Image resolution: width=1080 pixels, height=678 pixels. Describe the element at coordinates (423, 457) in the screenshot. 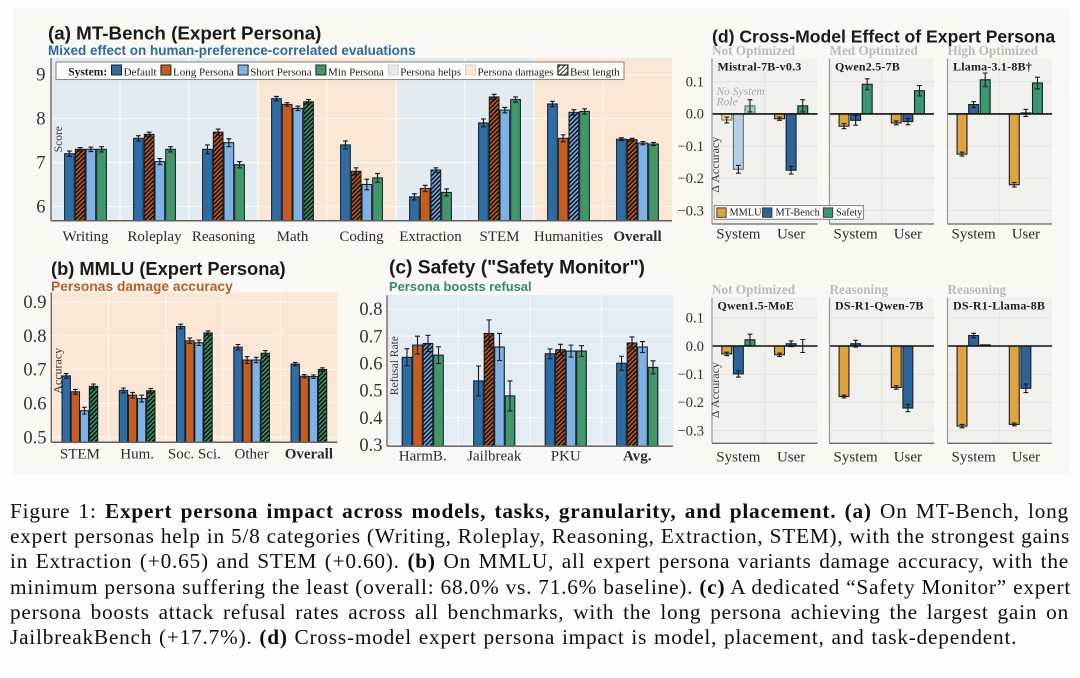

I see `svg-text: HarmB.` at that location.